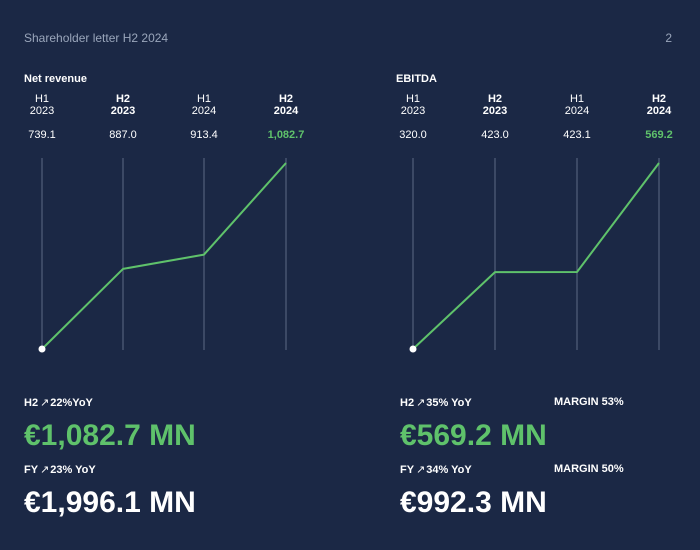 This screenshot has width=700, height=550. Describe the element at coordinates (204, 135) in the screenshot. I see `data-label: 913.4` at that location.